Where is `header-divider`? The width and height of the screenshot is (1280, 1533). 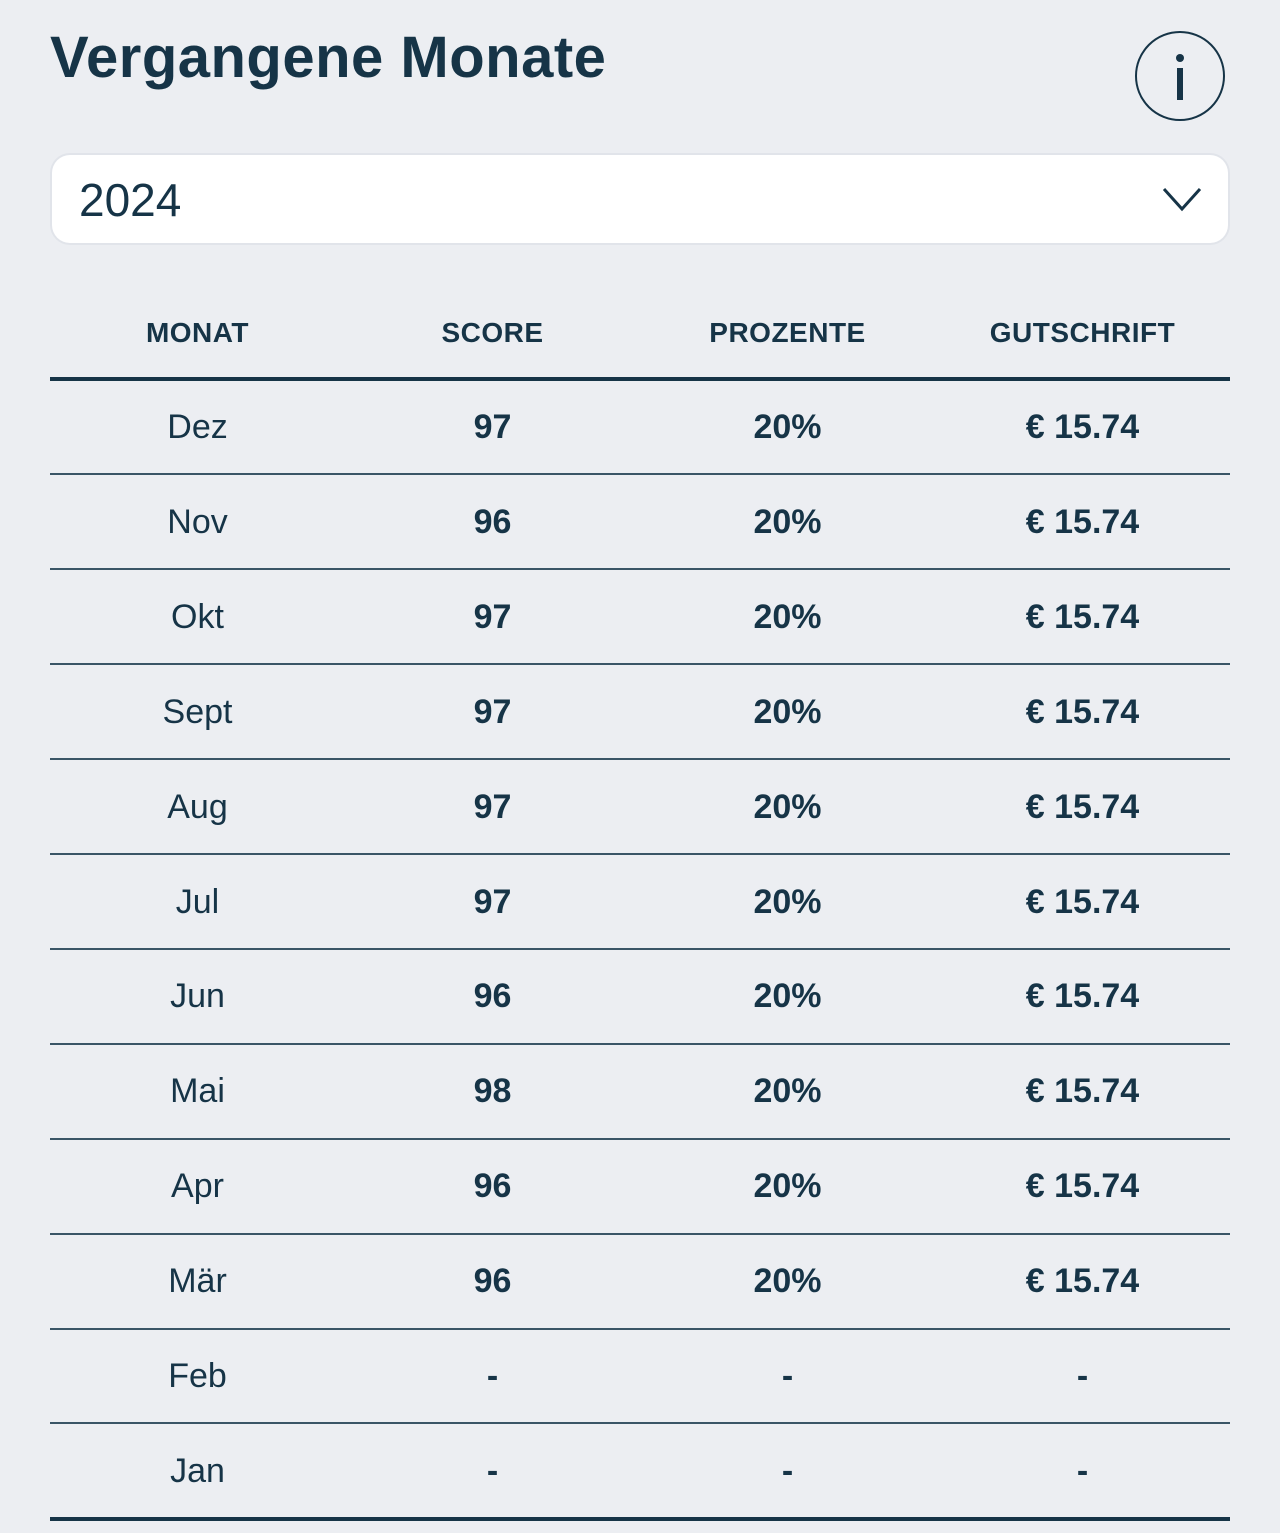 header-divider is located at coordinates (640, 379).